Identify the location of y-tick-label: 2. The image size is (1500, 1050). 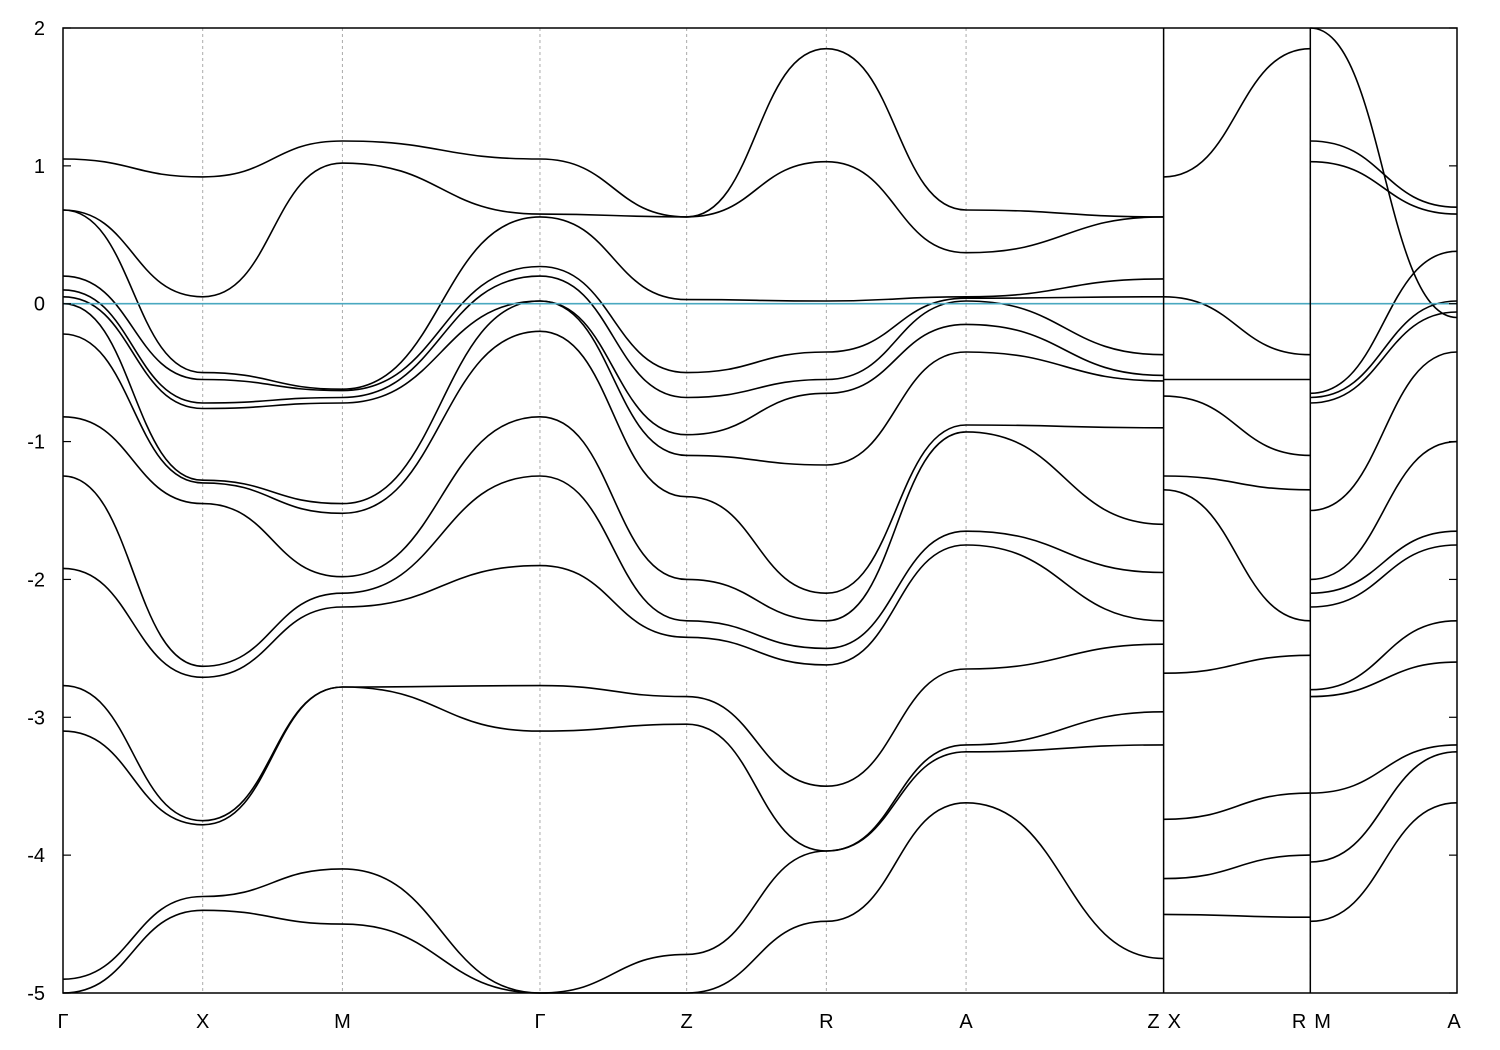
(39, 29).